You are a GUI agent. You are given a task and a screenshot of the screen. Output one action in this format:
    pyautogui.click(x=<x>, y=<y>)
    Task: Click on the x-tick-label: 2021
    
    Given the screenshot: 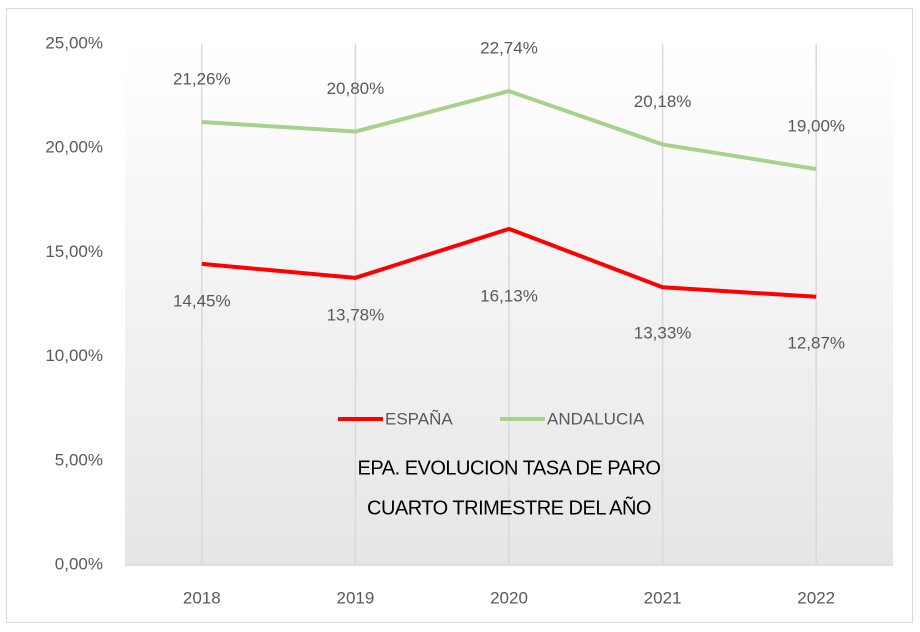 What is the action you would take?
    pyautogui.click(x=663, y=597)
    